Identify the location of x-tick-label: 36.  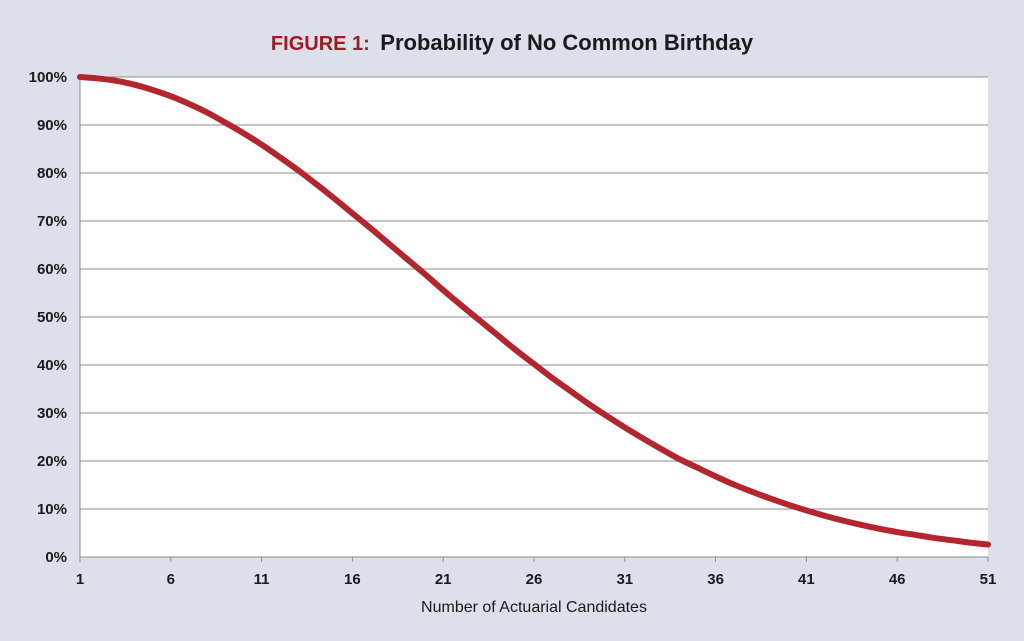
(715, 579).